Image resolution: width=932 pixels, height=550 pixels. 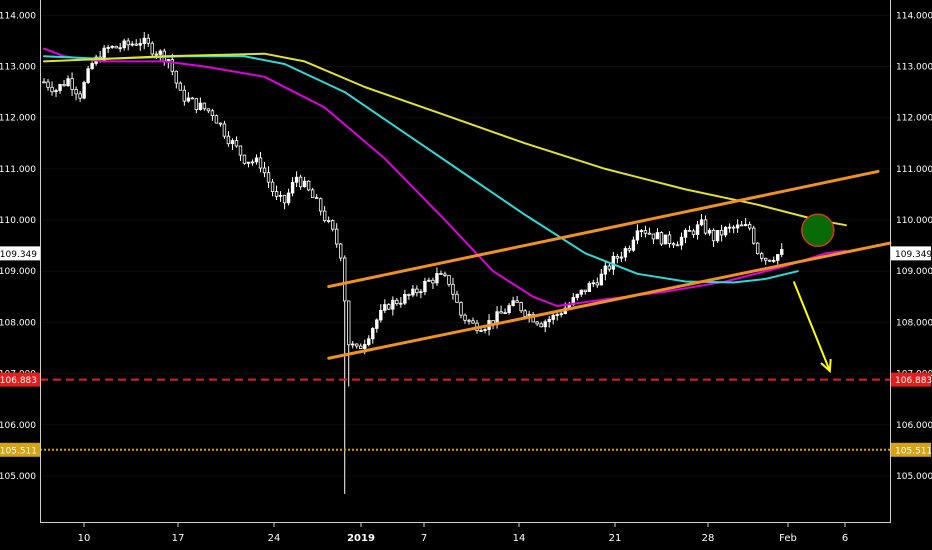 I want to click on y-tick-label: 105.000, so click(x=914, y=477).